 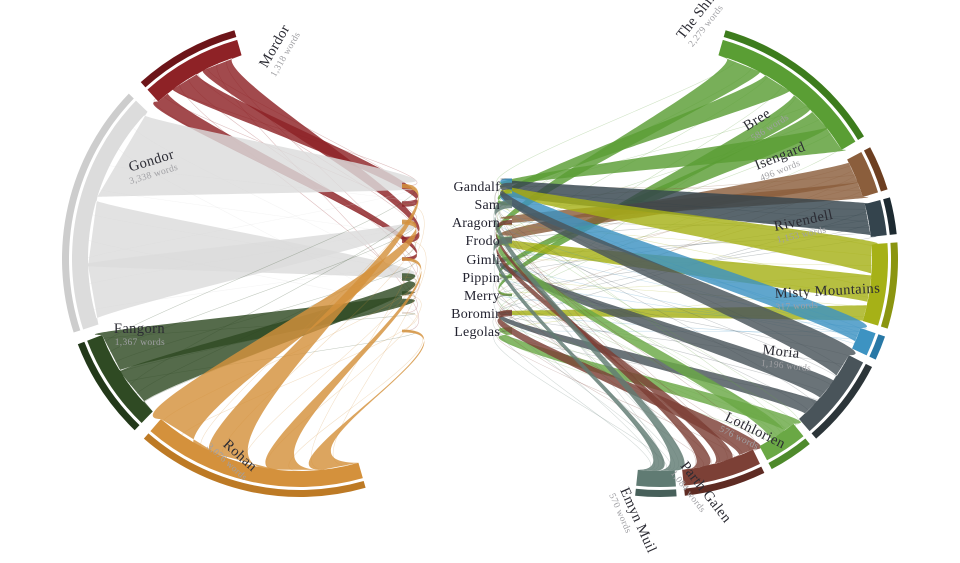 What do you see at coordinates (863, 174) in the screenshot?
I see `location-arc-bree` at bounding box center [863, 174].